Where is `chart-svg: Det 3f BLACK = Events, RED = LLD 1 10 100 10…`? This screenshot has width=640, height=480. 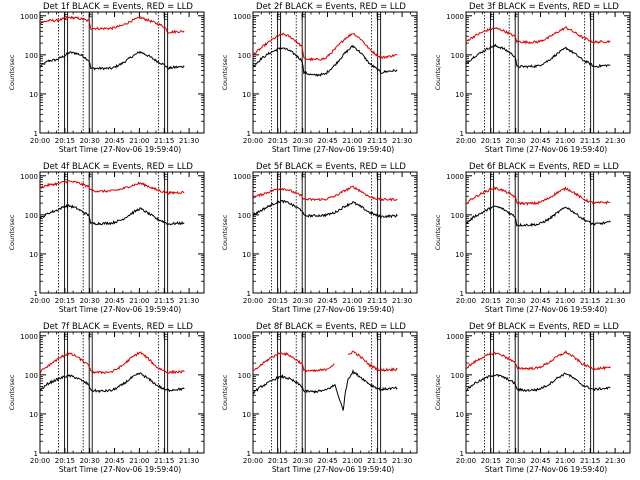 chart-svg: Det 3f BLACK = Events, RED = LLD 1 10 100 10… is located at coordinates (532, 78).